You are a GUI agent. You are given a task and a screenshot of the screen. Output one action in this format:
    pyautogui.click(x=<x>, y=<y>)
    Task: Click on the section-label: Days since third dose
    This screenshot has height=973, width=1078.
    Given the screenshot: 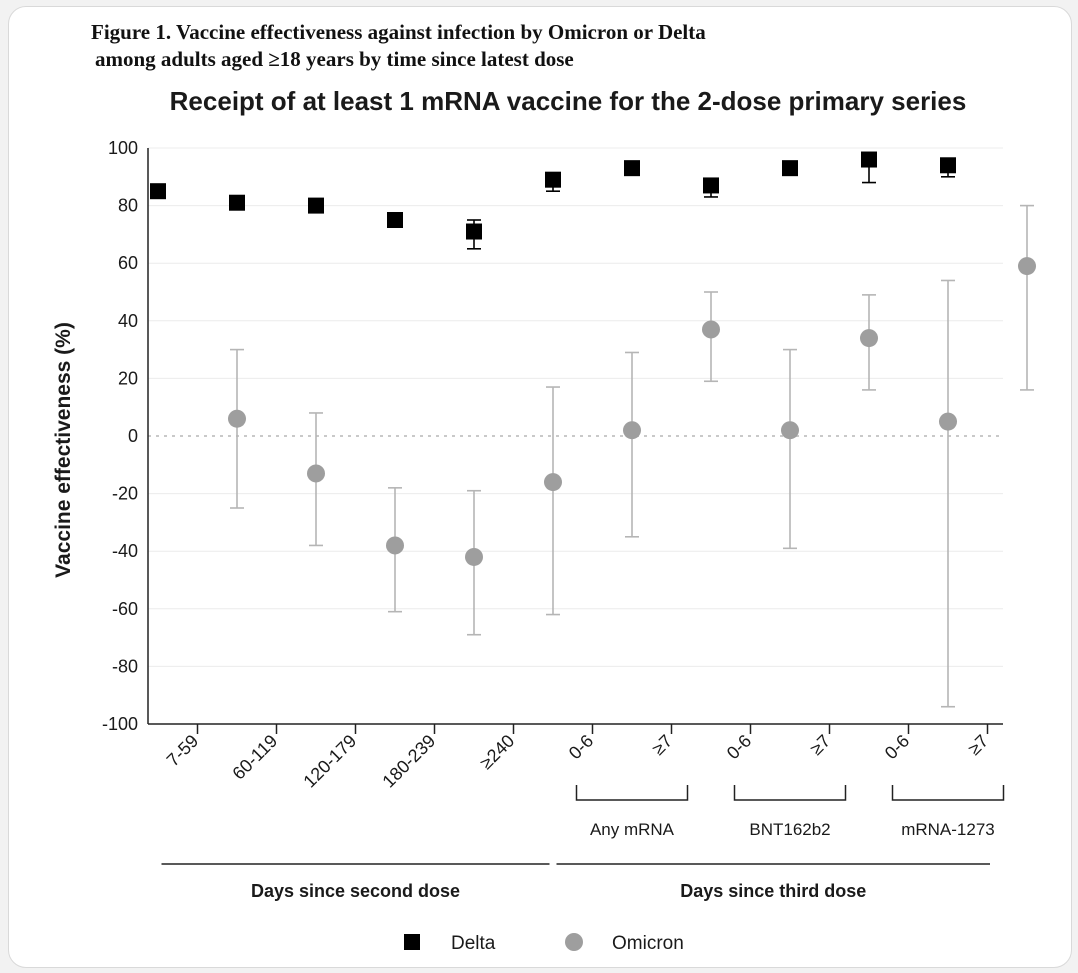 What is the action you would take?
    pyautogui.click(x=773, y=891)
    